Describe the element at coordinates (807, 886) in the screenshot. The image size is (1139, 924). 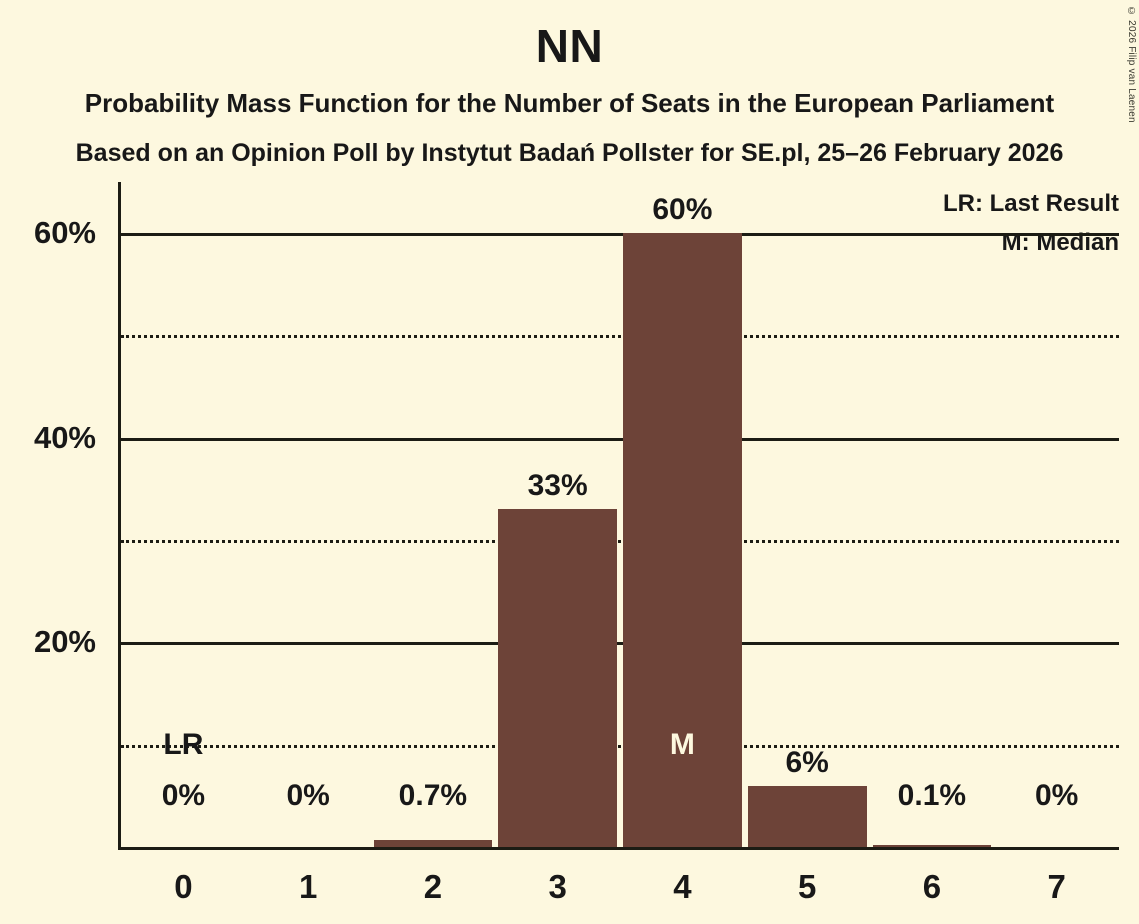
I see `x-axis-tick-label: 5` at that location.